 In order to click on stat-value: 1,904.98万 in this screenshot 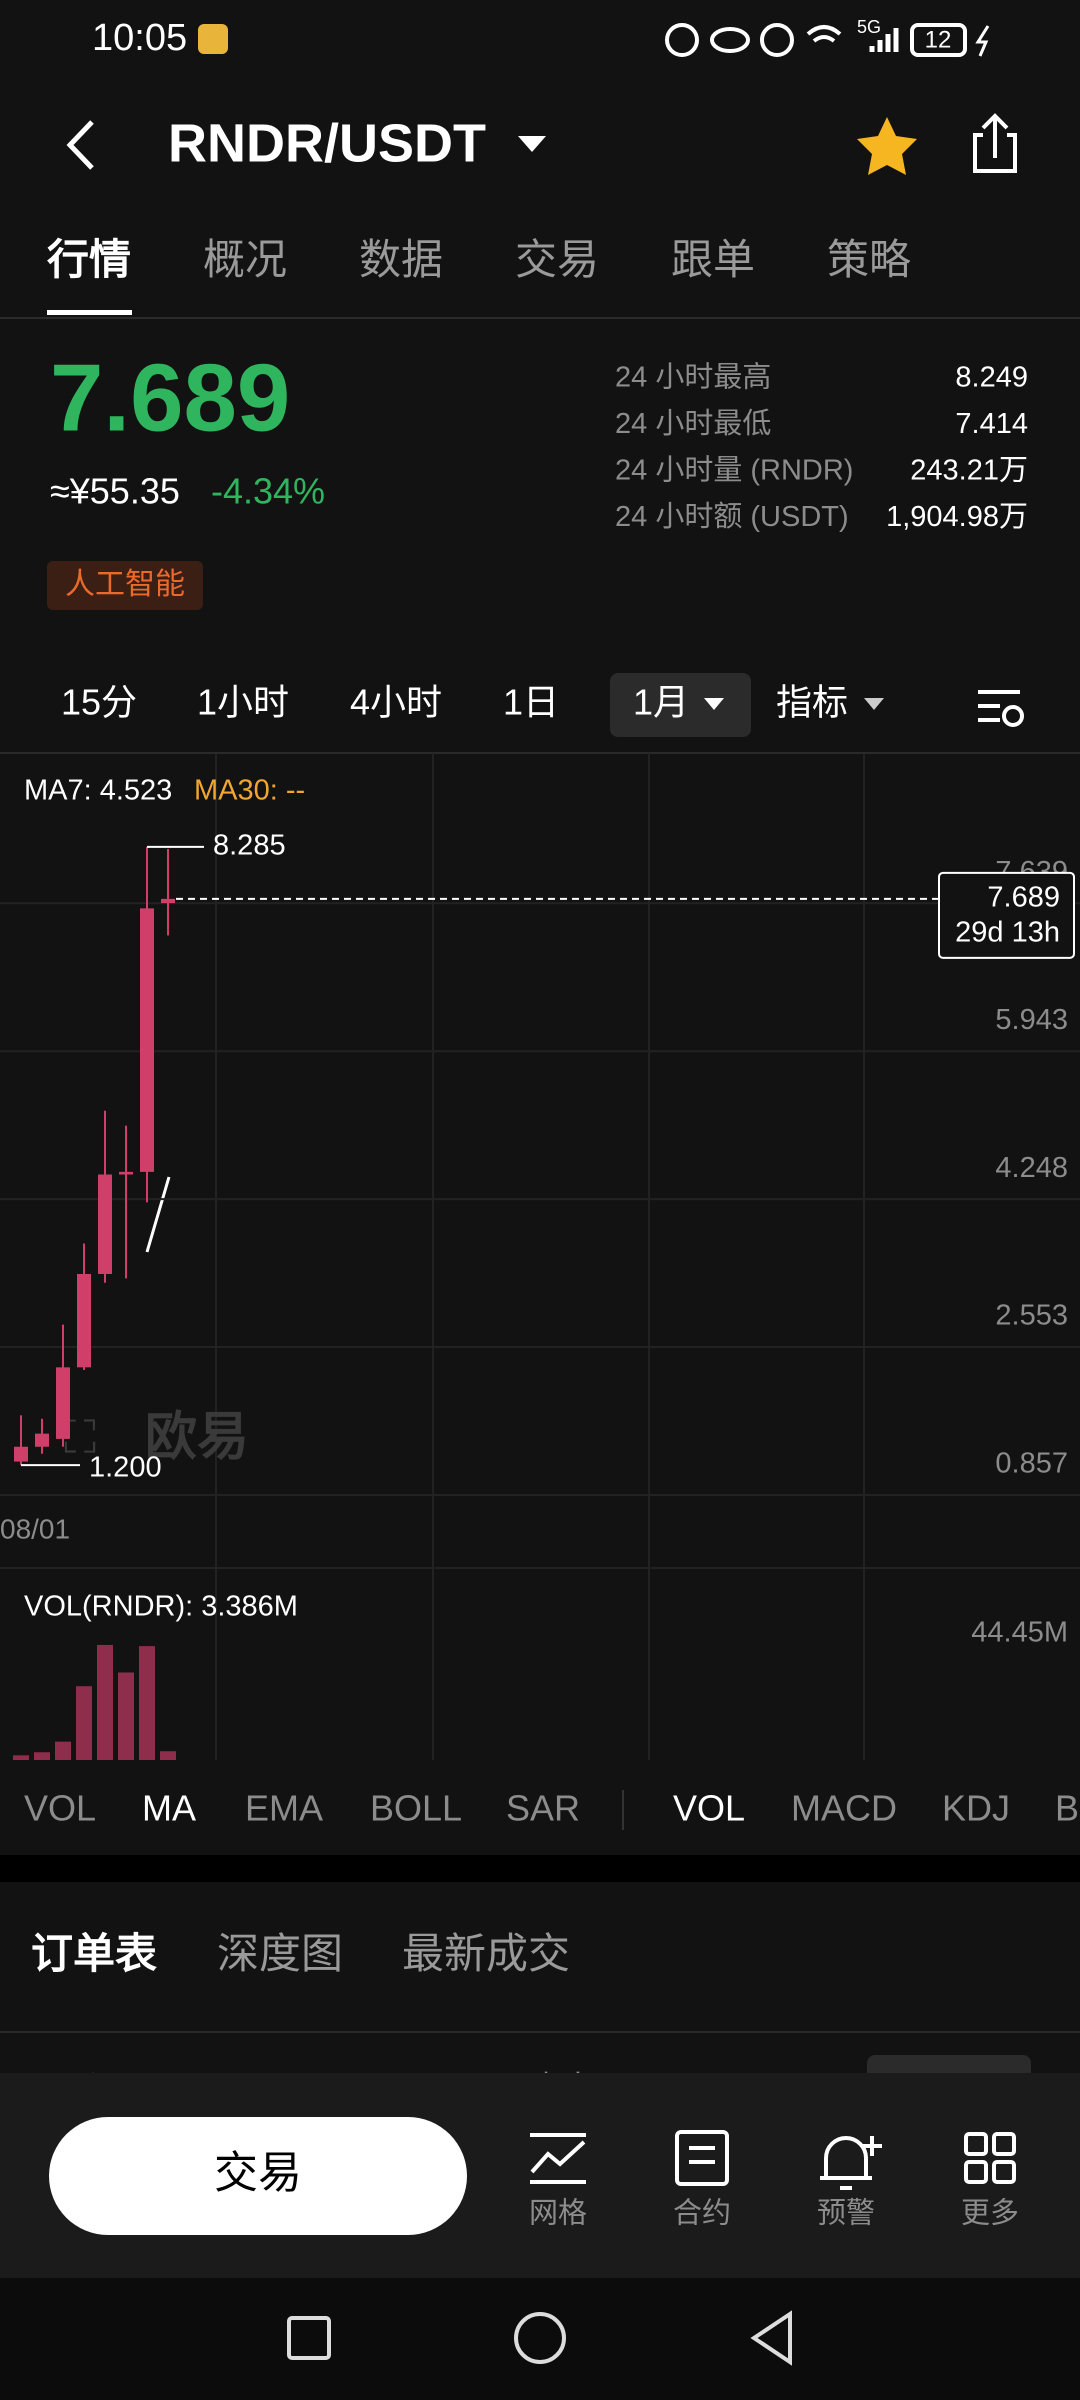, I will do `click(957, 517)`.